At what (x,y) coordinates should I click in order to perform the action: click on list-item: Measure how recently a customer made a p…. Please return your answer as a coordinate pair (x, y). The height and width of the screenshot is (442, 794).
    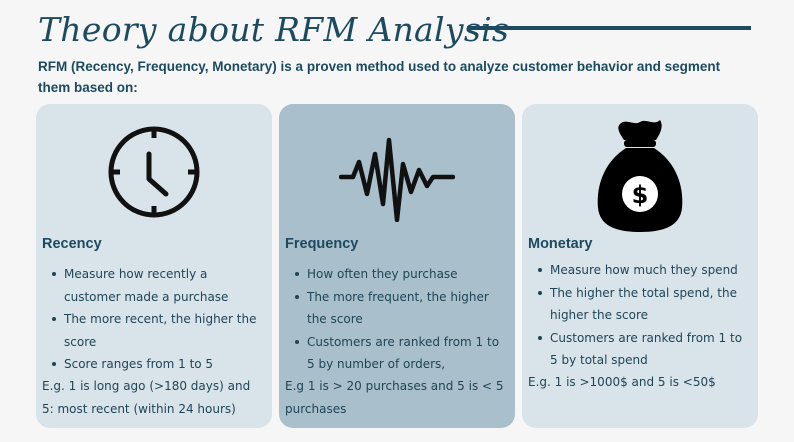
    Looking at the image, I should click on (156, 285).